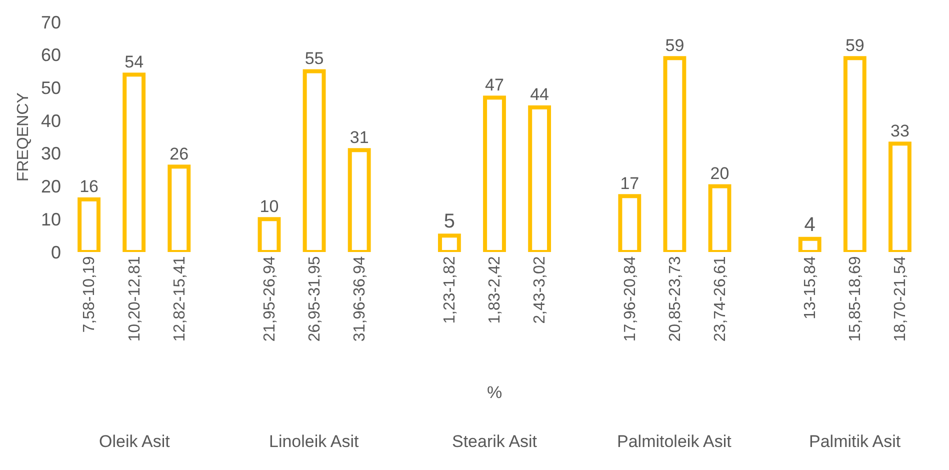  Describe the element at coordinates (811, 288) in the screenshot. I see `x-tick-label: 13-15,84` at that location.